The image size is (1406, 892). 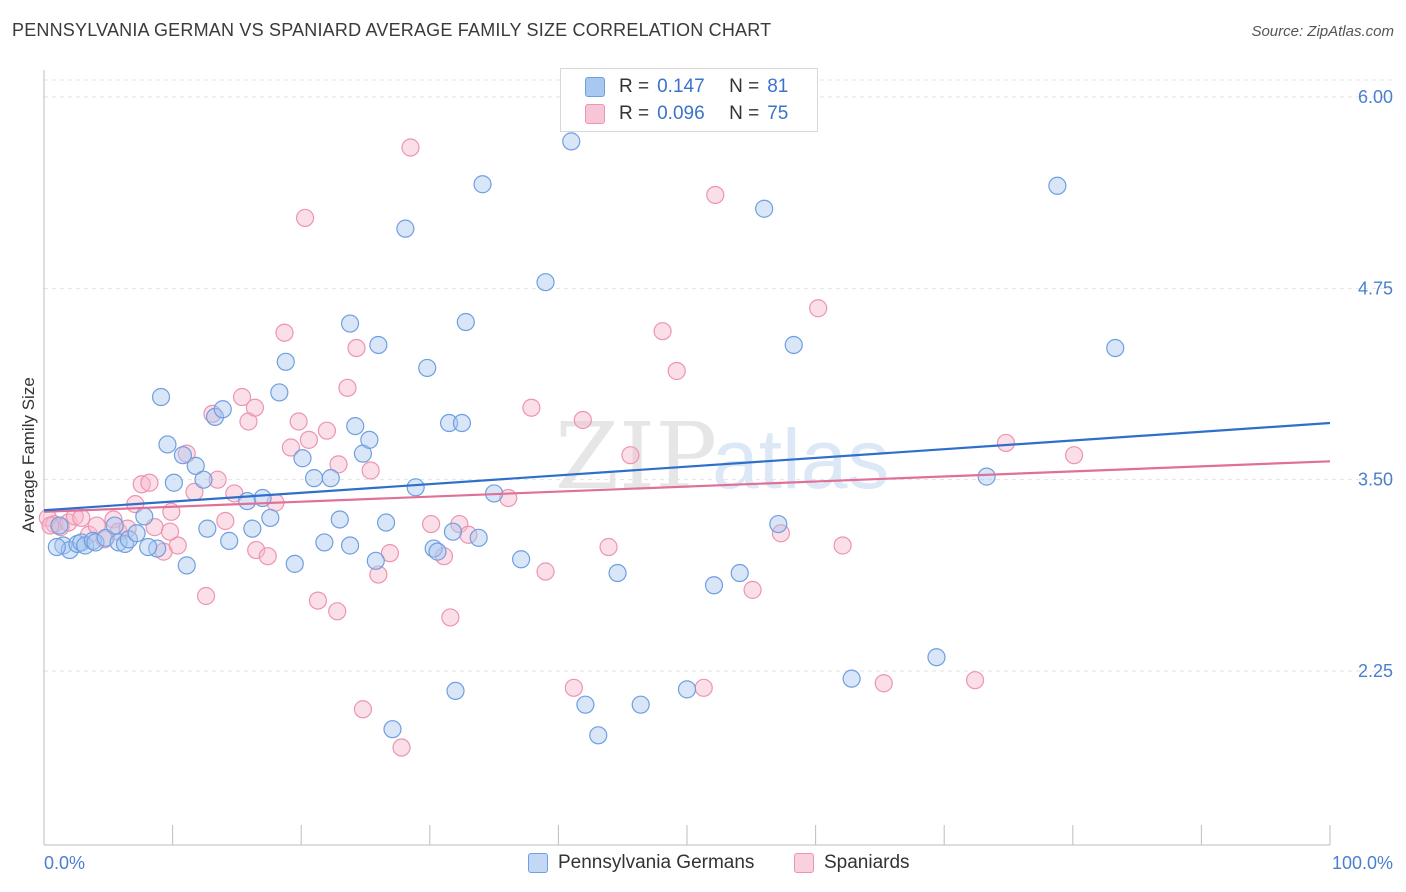 What do you see at coordinates (1375, 671) in the screenshot?
I see `y-tick-label: 2.25` at bounding box center [1375, 671].